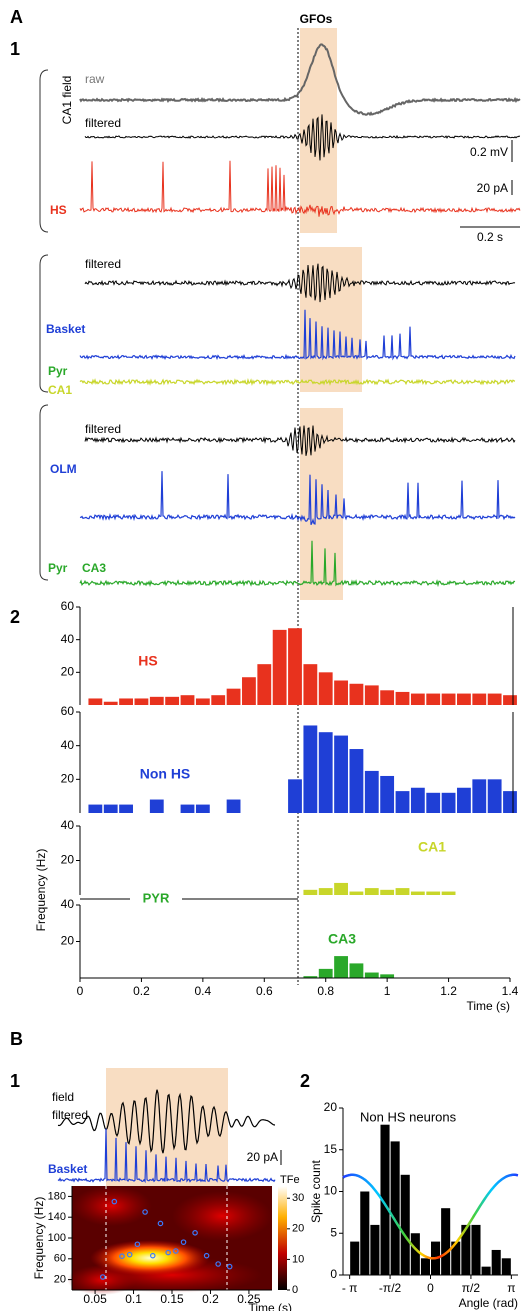  Describe the element at coordinates (63, 469) in the screenshot. I see `trace-label: OLM` at that location.